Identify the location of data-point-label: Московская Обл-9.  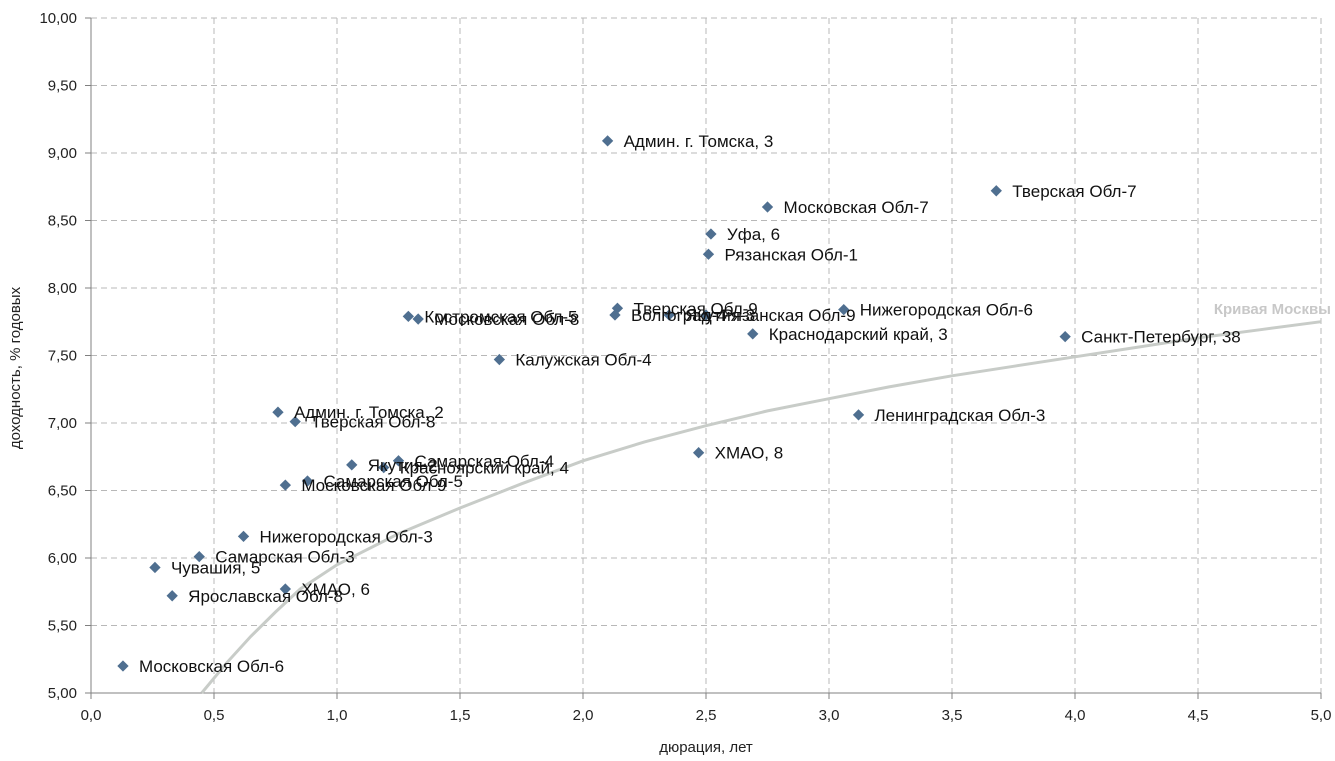
(373, 485).